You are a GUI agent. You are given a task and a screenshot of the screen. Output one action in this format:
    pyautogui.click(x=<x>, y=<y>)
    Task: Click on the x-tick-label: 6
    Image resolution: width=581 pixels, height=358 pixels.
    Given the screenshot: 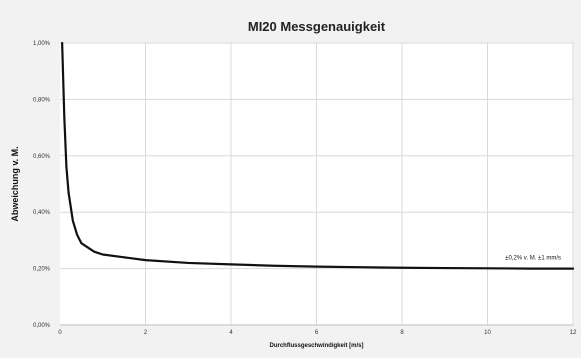 What is the action you would take?
    pyautogui.click(x=317, y=333)
    